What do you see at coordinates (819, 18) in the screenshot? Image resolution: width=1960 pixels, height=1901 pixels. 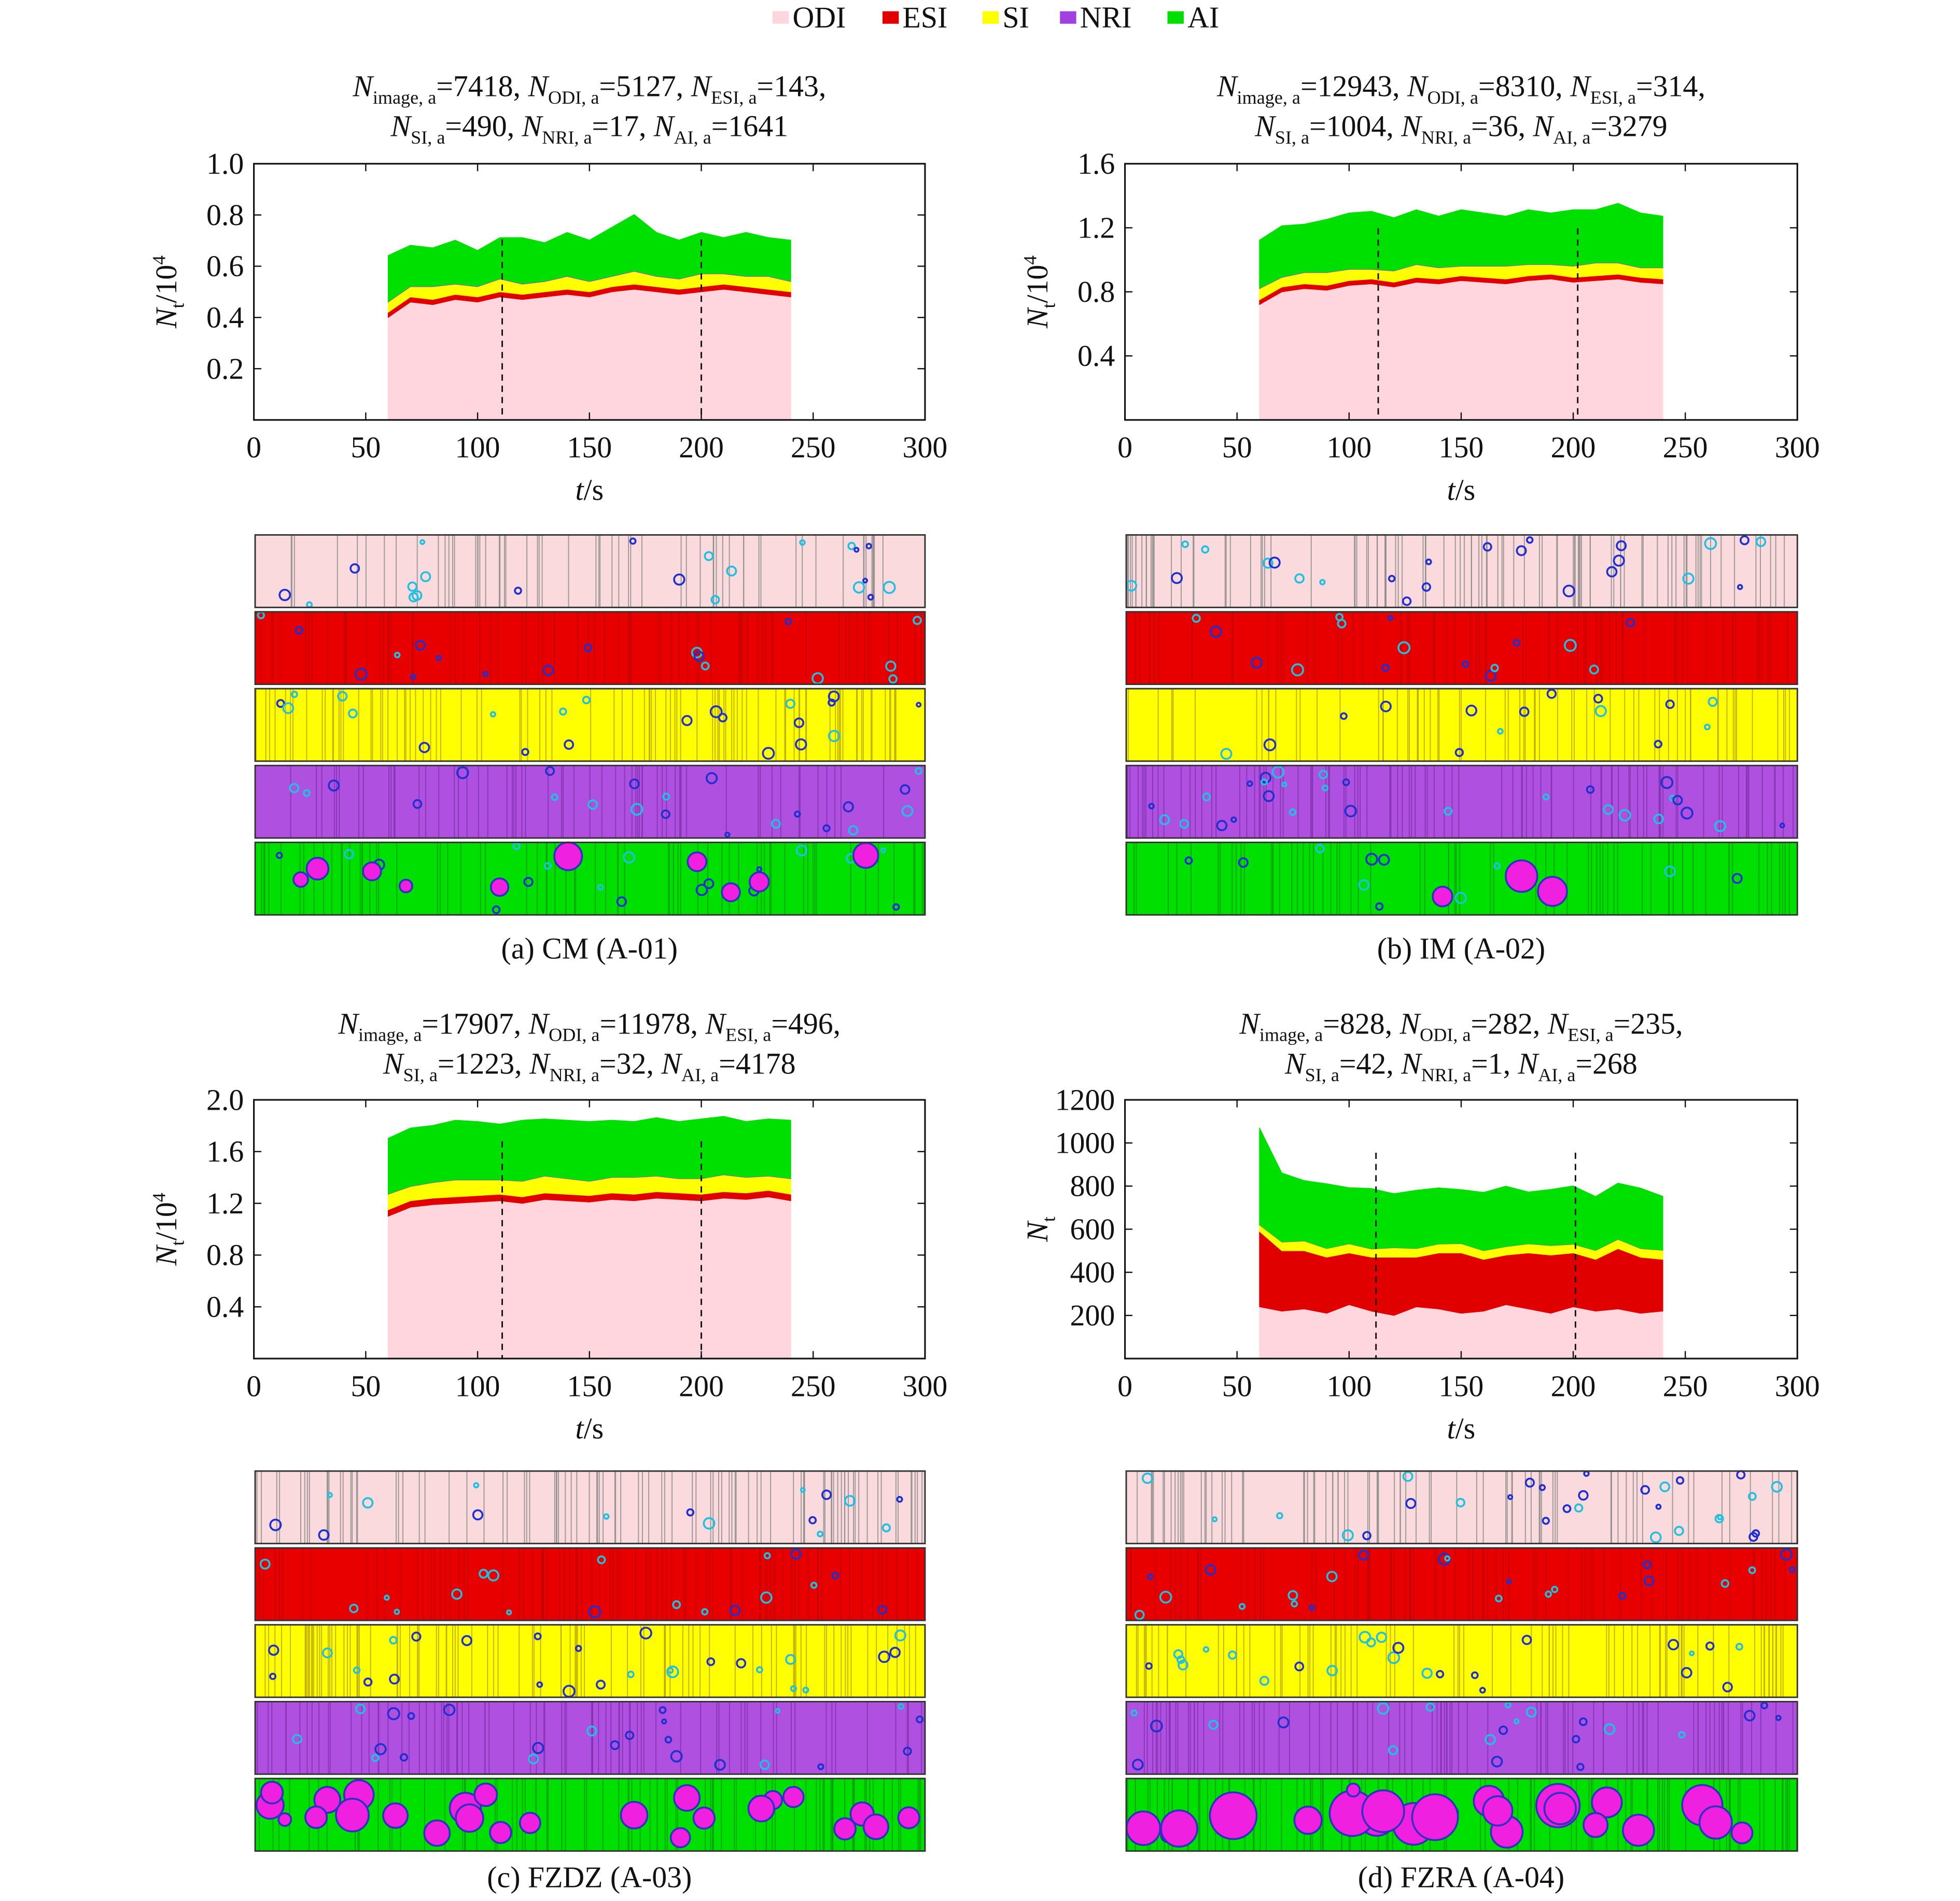 I see `legend-label: ODI` at bounding box center [819, 18].